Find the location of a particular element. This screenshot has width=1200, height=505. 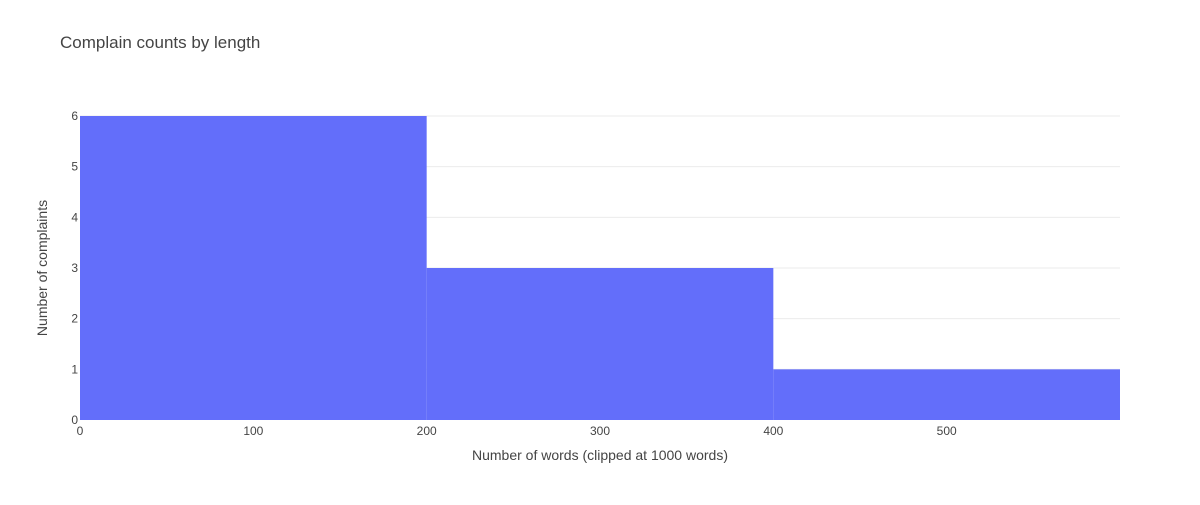

x-tick-label: 300 is located at coordinates (600, 431).